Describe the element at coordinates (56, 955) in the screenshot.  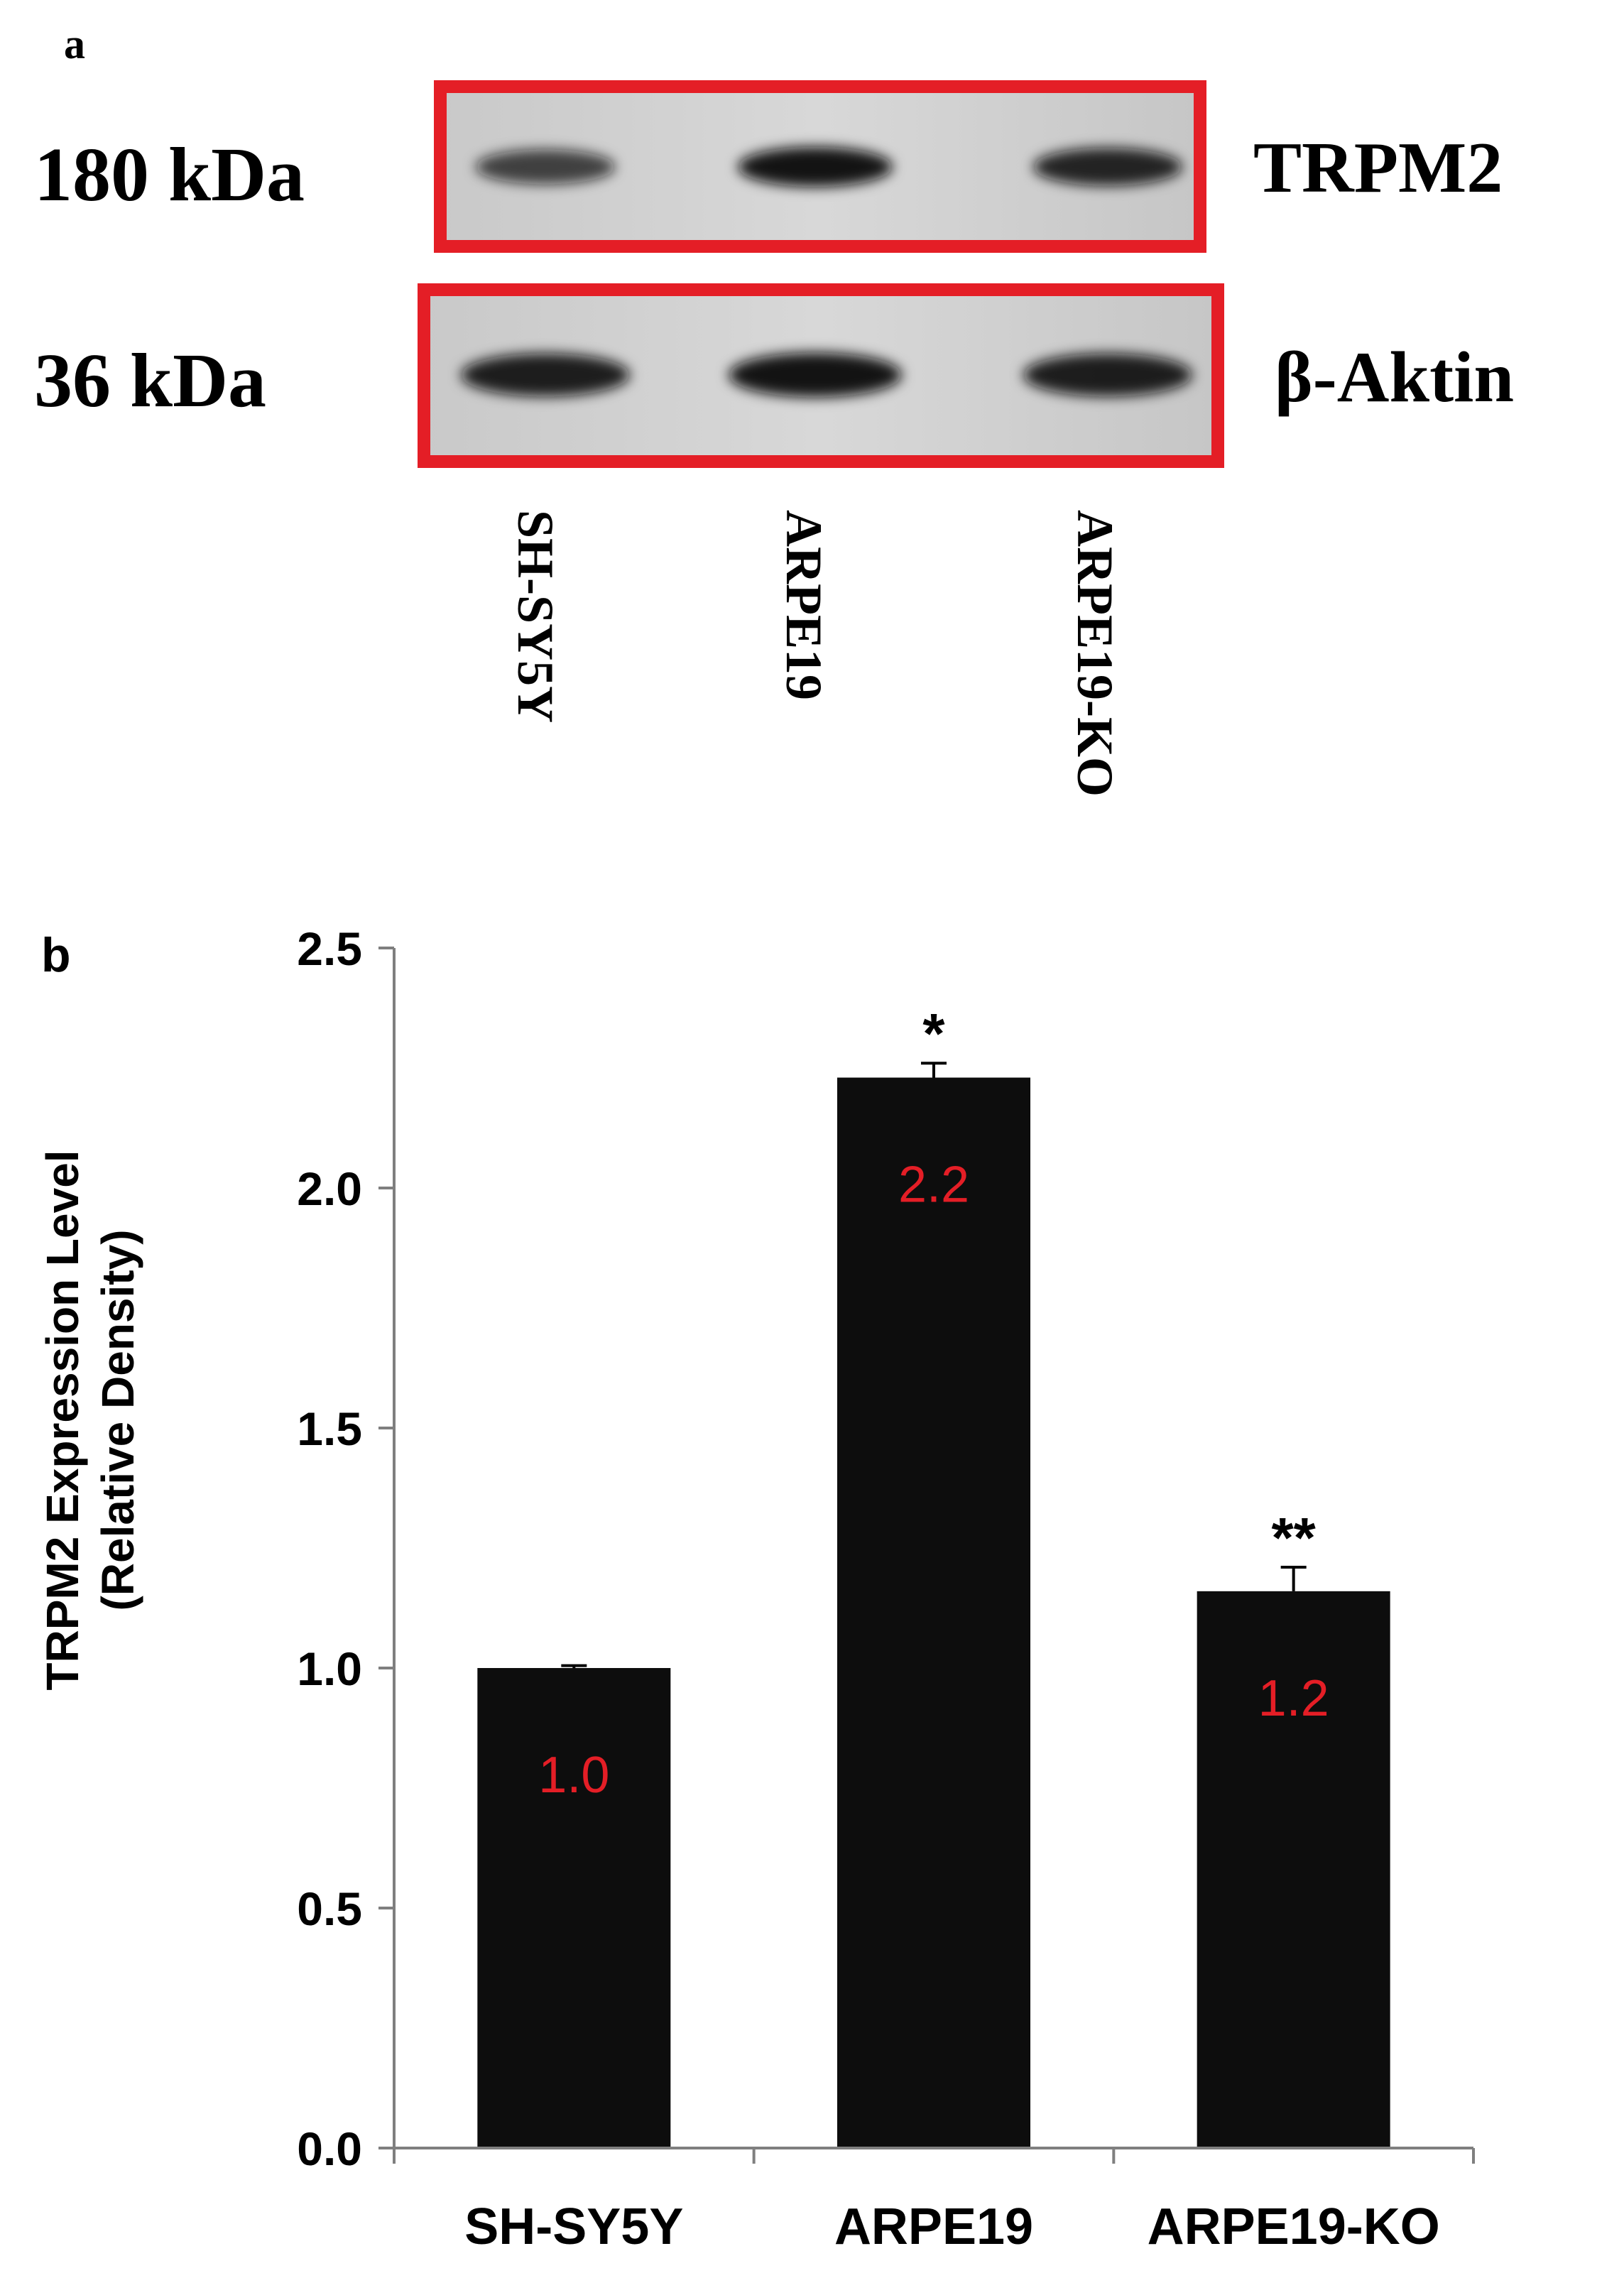
I see `panel-b-label: b` at that location.